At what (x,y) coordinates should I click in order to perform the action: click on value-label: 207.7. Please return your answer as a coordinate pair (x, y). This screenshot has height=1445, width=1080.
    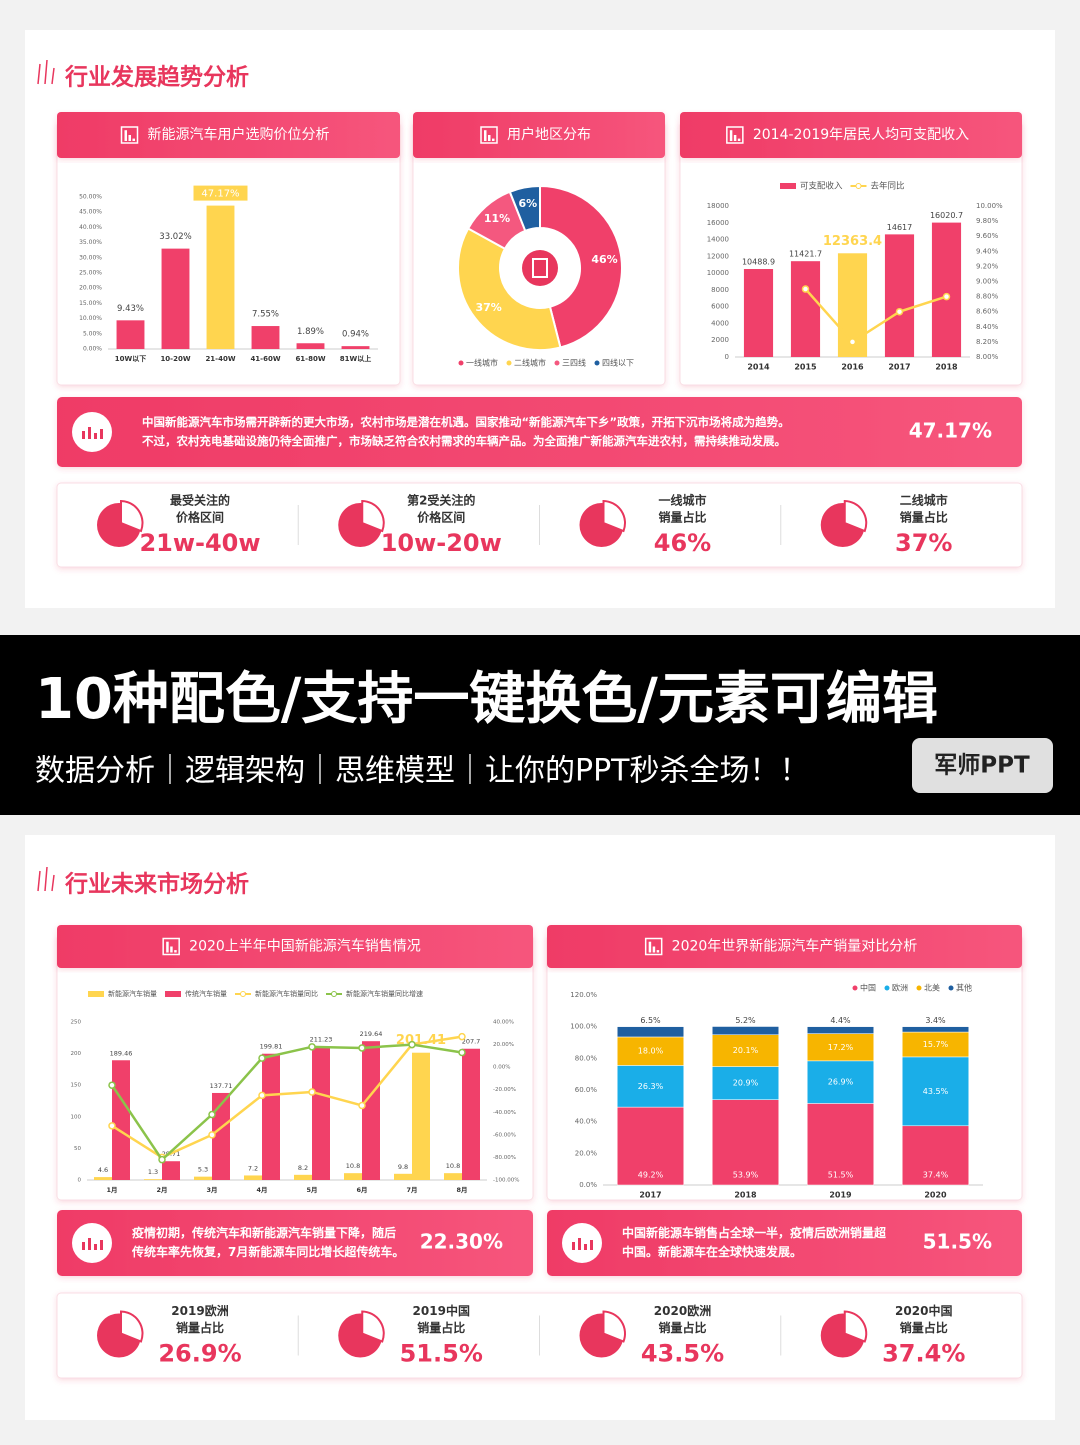
    Looking at the image, I should click on (471, 1042).